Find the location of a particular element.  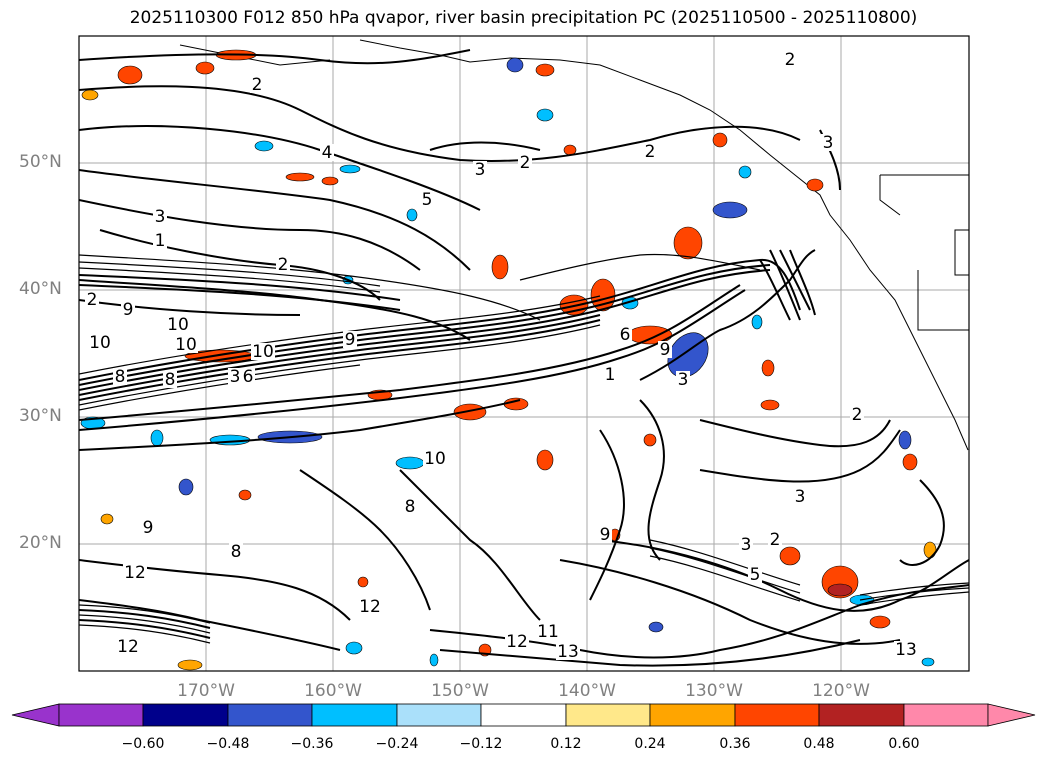

contour-label: 6 is located at coordinates (625, 335).